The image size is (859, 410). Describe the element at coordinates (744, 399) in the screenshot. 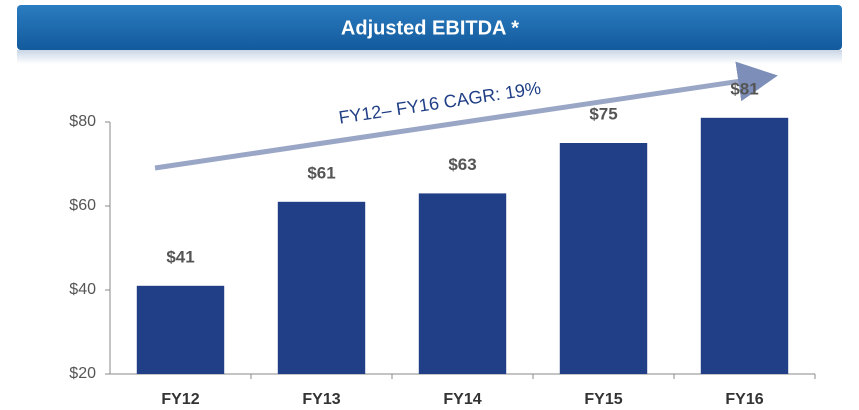

I see `x-tick-label: FY16` at that location.